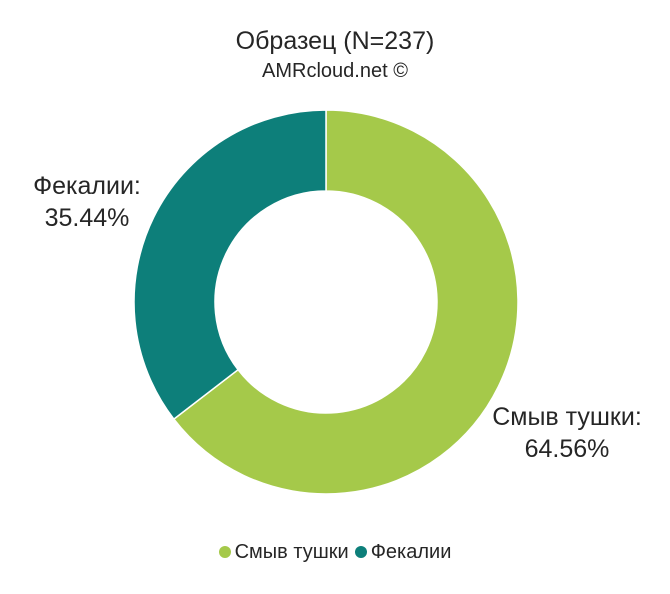  What do you see at coordinates (567, 449) in the screenshot?
I see `data-label-carcass-wash-value: 64.56%` at bounding box center [567, 449].